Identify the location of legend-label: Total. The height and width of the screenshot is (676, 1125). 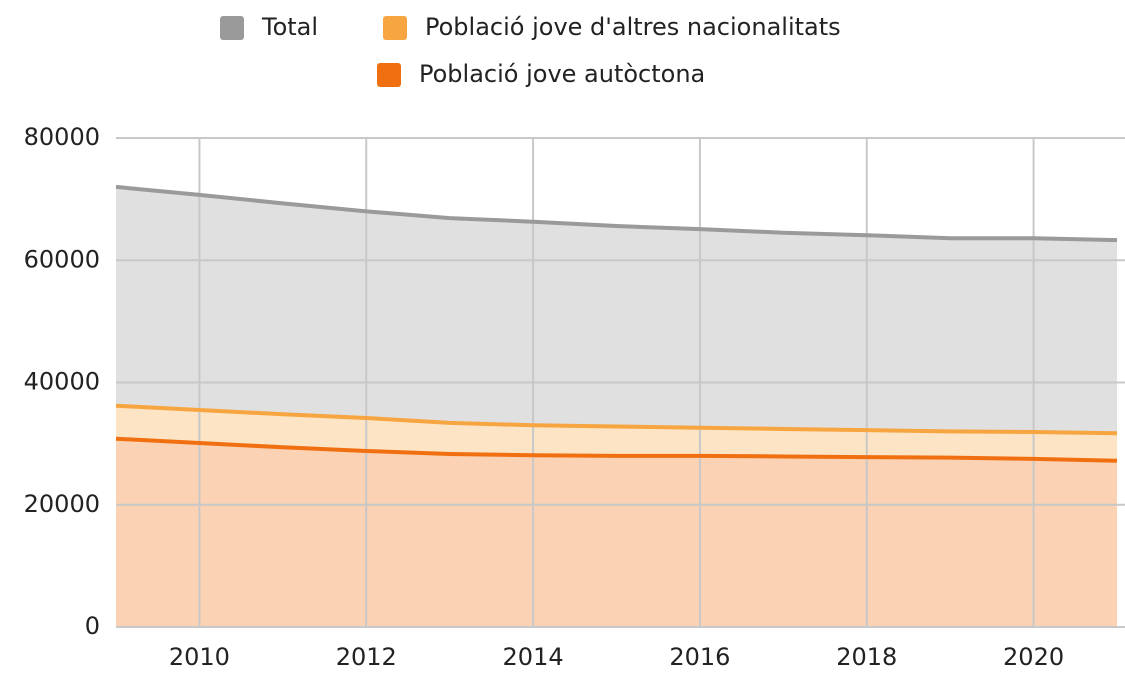
(289, 27).